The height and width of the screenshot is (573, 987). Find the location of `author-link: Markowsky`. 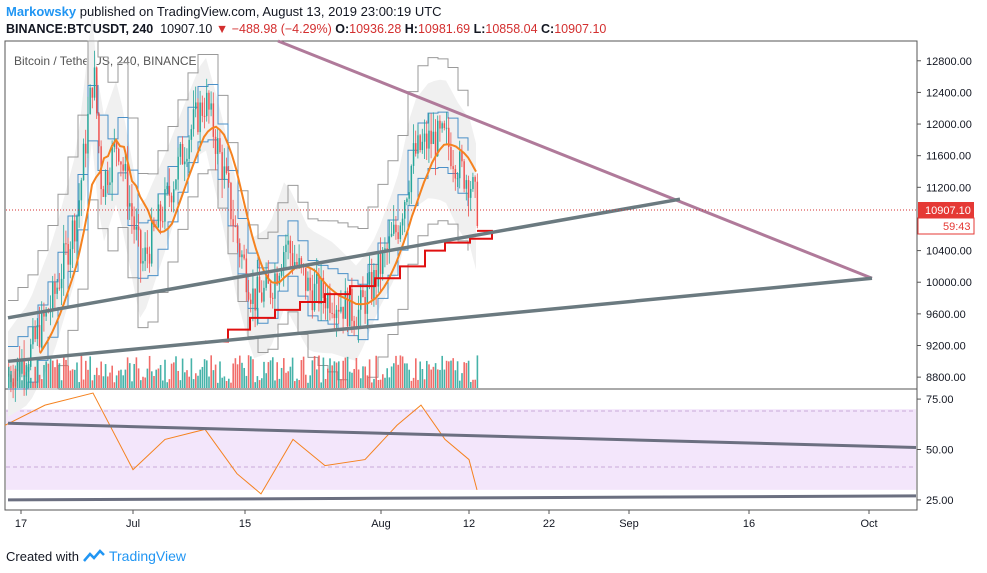

author-link: Markowsky is located at coordinates (41, 11).